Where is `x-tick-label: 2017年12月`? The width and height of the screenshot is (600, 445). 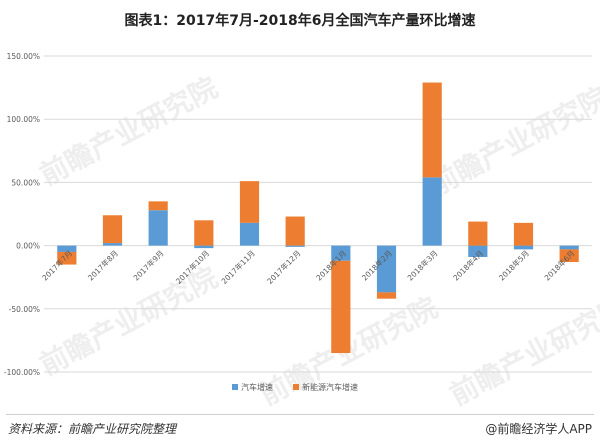 x-tick-label: 2017年12月 is located at coordinates (284, 267).